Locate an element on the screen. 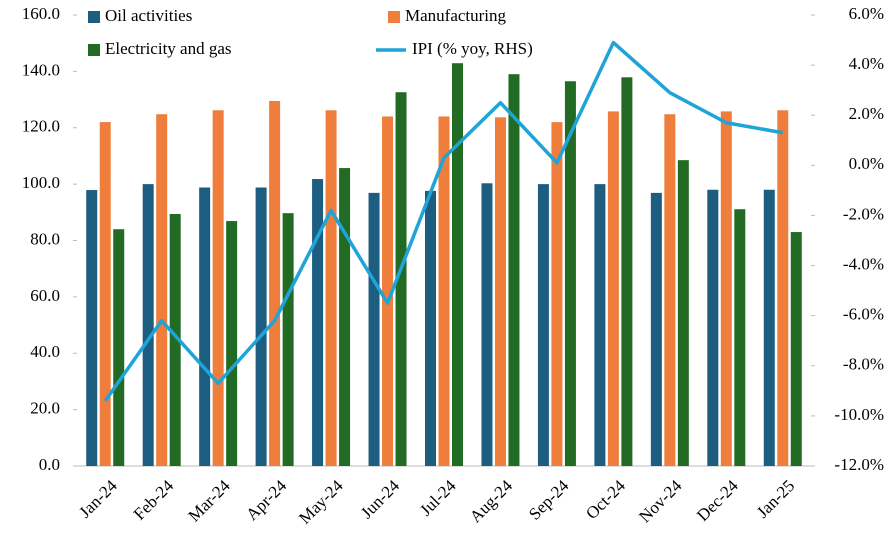 The height and width of the screenshot is (539, 892). y2-tick-label: -8.0% is located at coordinates (863, 364).